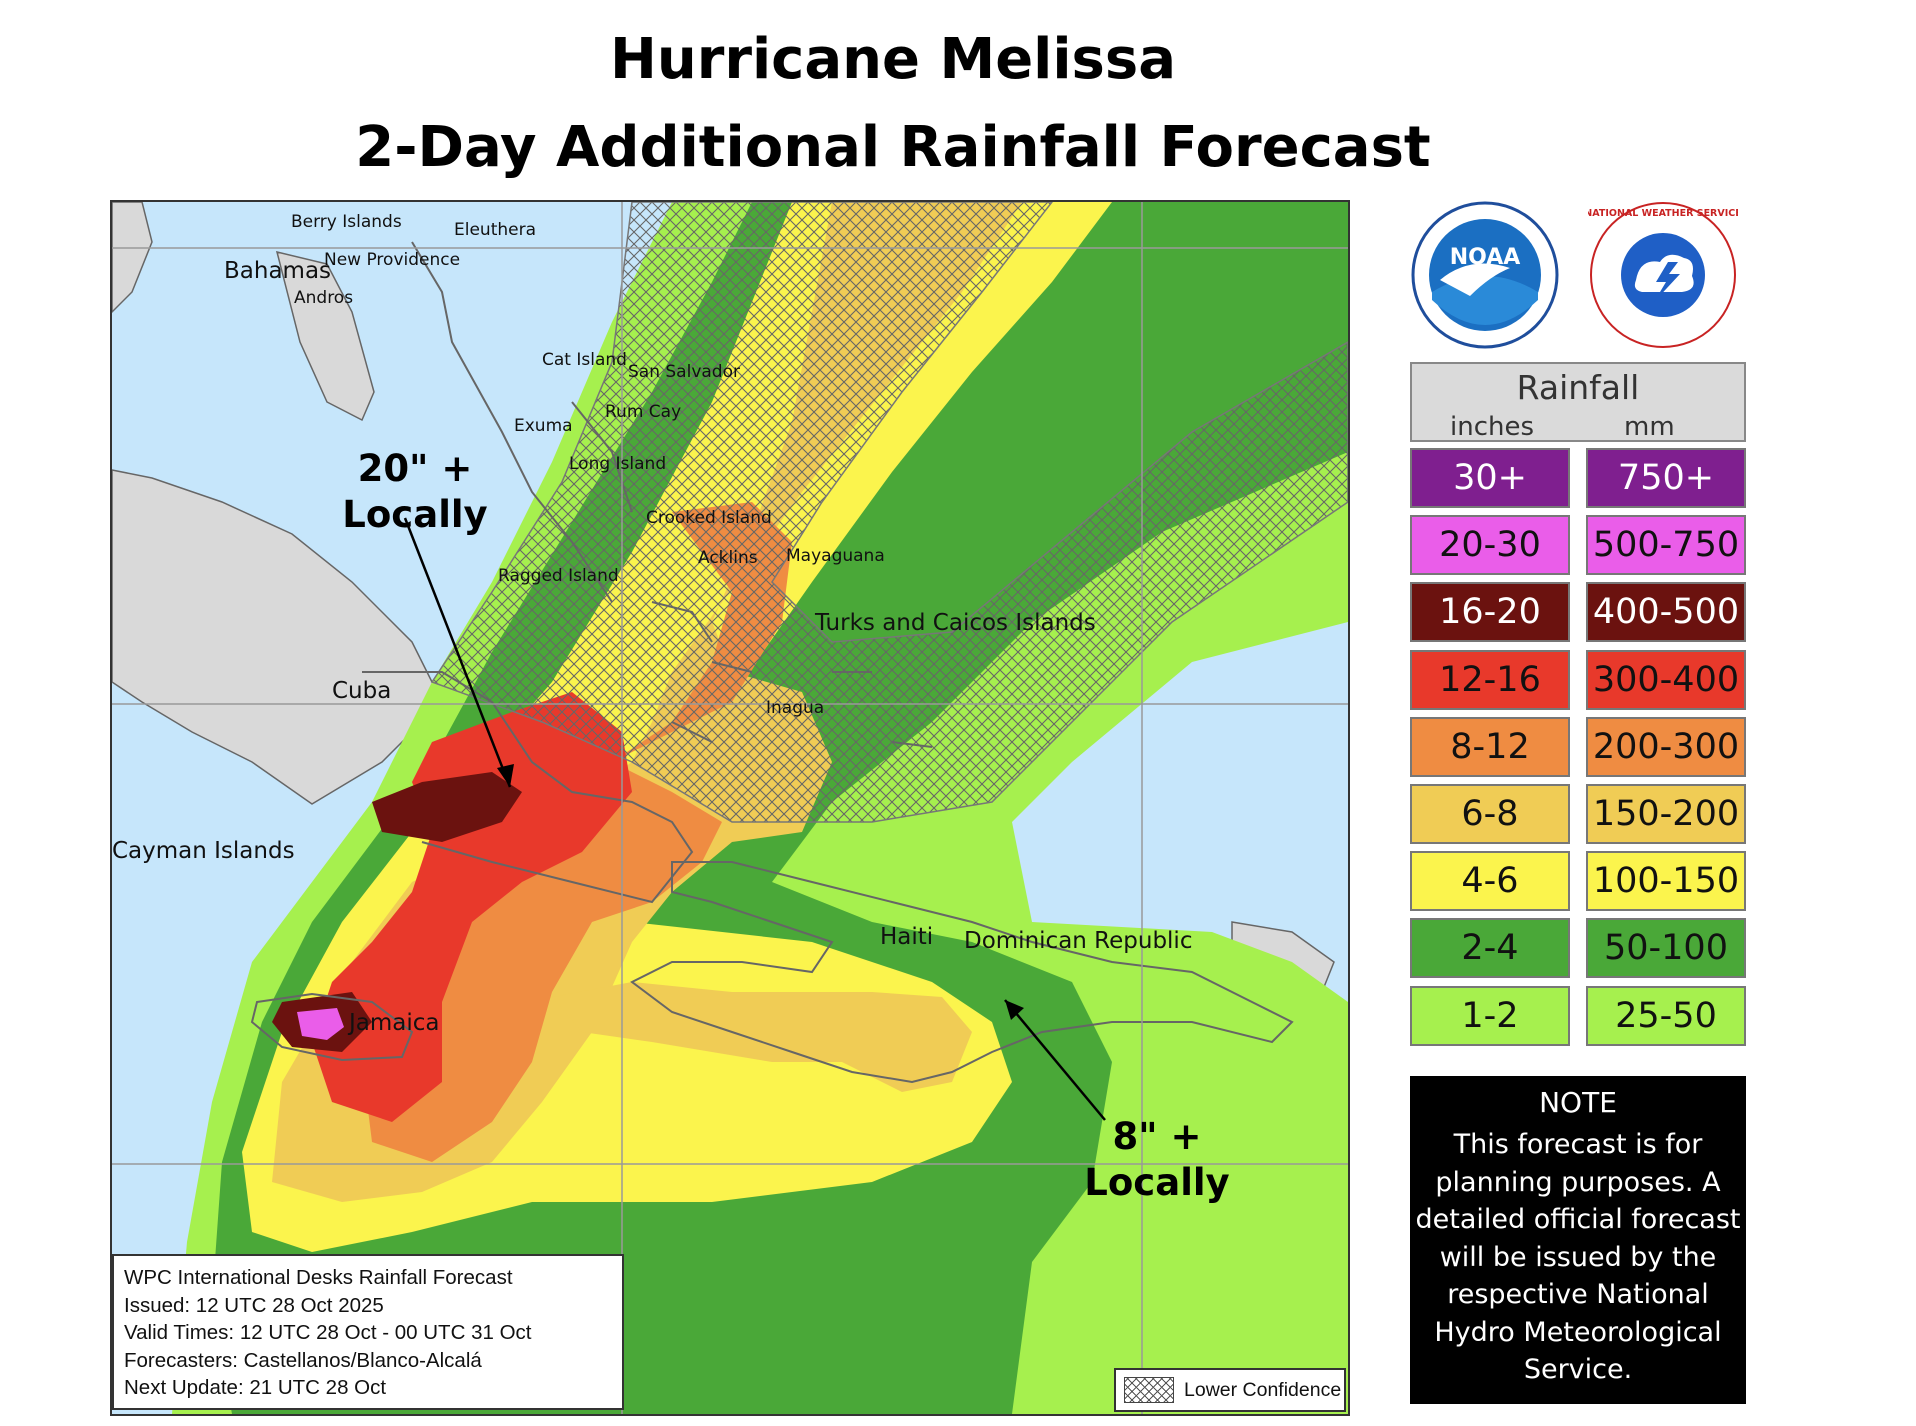 The image size is (1916, 1426). Describe the element at coordinates (1578, 1332) in the screenshot. I see `note-line: Hydro Meteorological` at that location.